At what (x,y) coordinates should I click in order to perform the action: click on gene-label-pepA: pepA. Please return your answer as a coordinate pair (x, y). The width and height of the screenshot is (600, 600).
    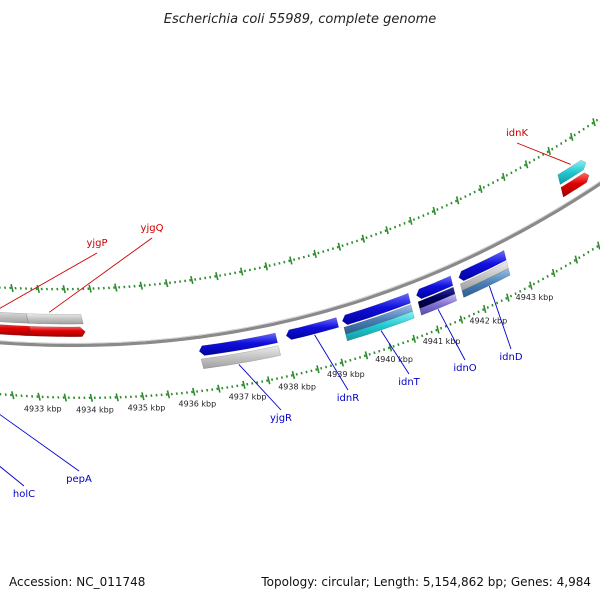
    Looking at the image, I should click on (79, 479).